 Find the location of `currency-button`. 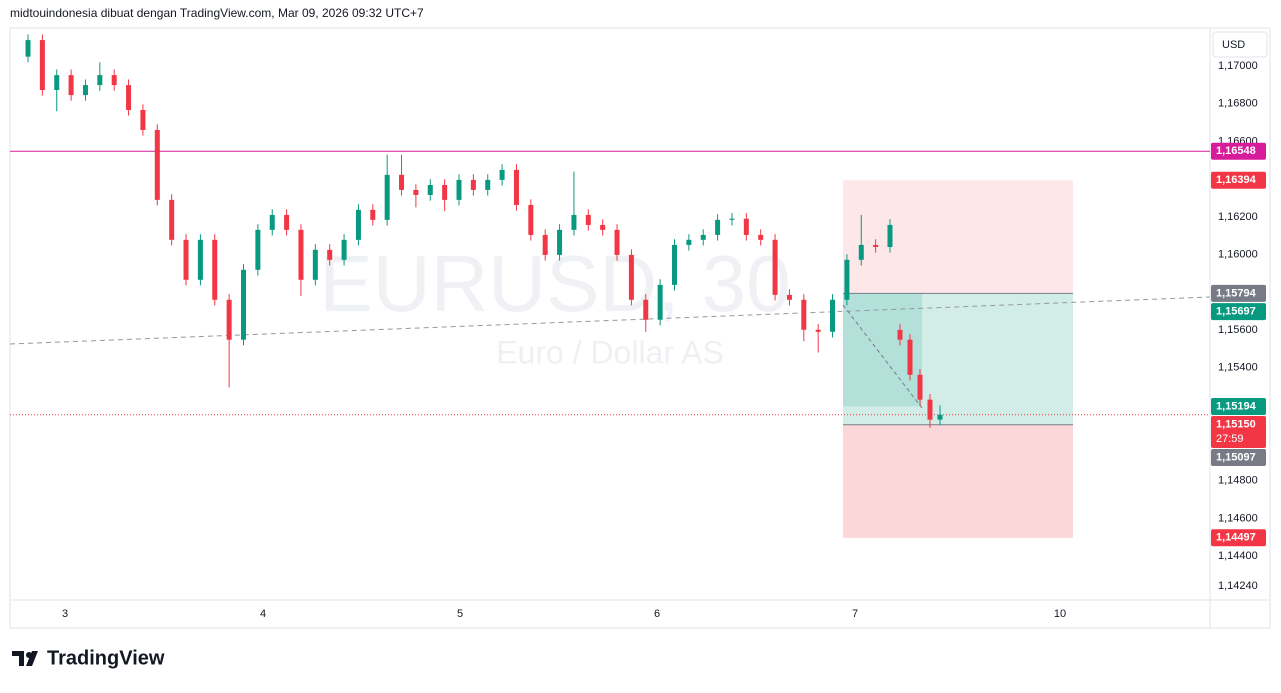

currency-button is located at coordinates (1240, 44).